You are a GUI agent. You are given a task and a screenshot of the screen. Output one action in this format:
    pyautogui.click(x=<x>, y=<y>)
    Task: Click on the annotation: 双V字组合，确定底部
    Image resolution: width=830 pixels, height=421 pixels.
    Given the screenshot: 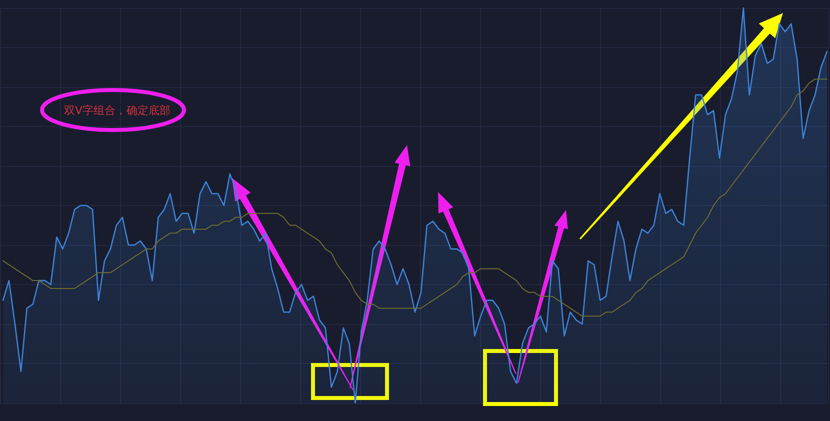 What is the action you would take?
    pyautogui.click(x=117, y=111)
    